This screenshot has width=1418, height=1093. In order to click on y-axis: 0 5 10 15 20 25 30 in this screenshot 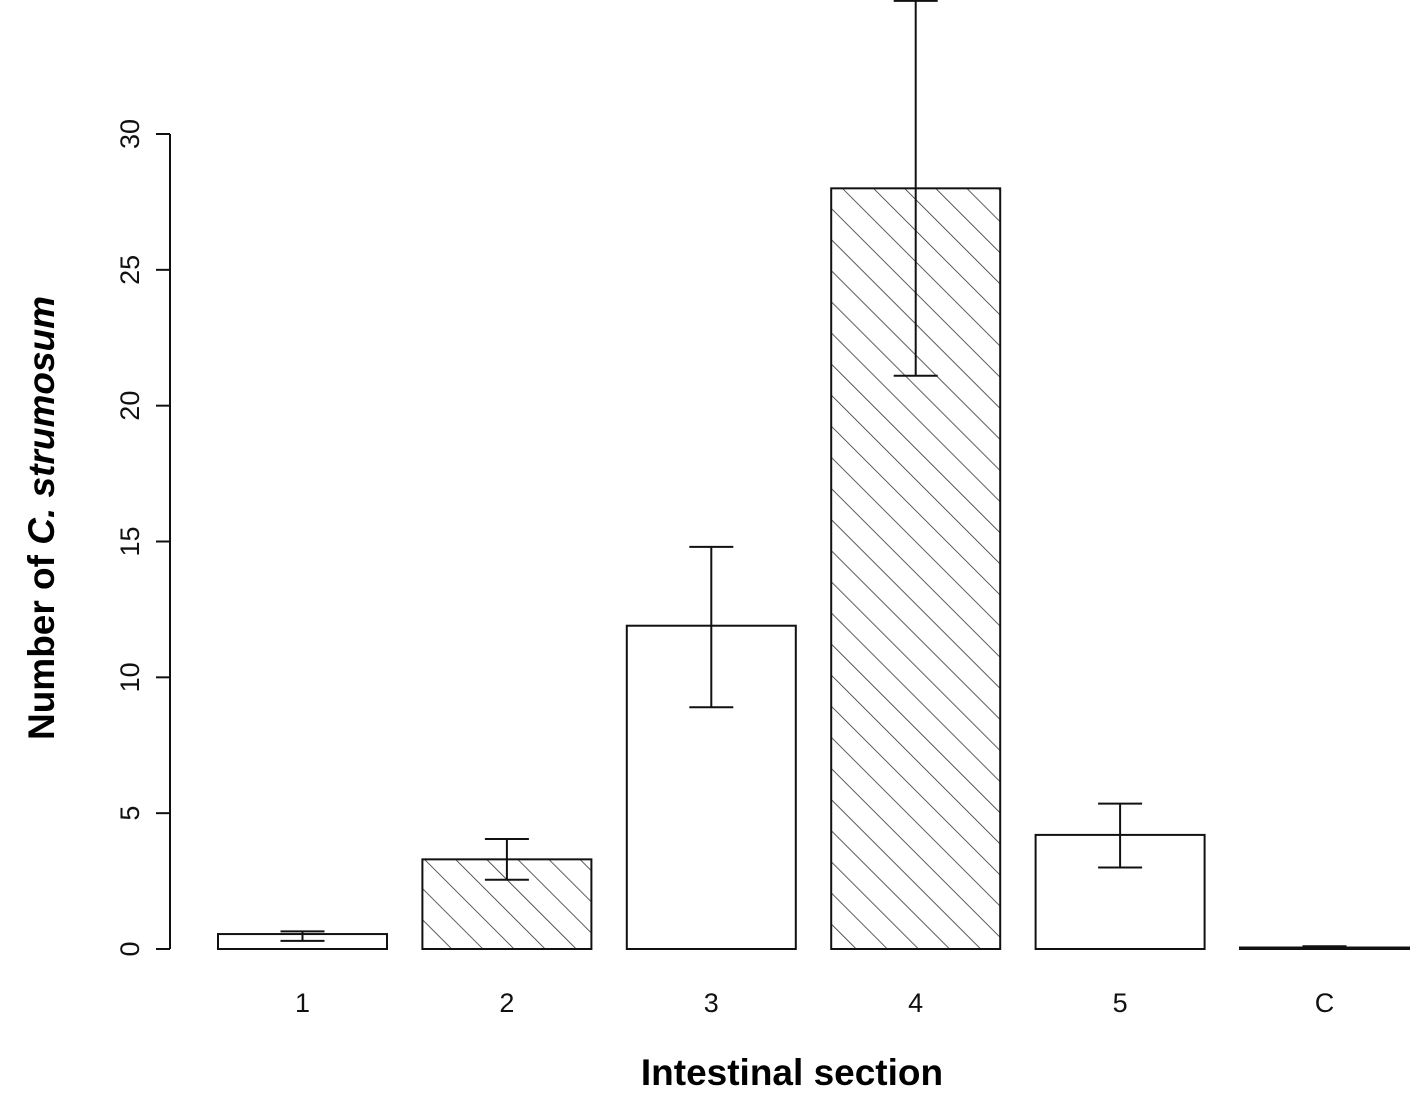, I will do `click(143, 538)`.